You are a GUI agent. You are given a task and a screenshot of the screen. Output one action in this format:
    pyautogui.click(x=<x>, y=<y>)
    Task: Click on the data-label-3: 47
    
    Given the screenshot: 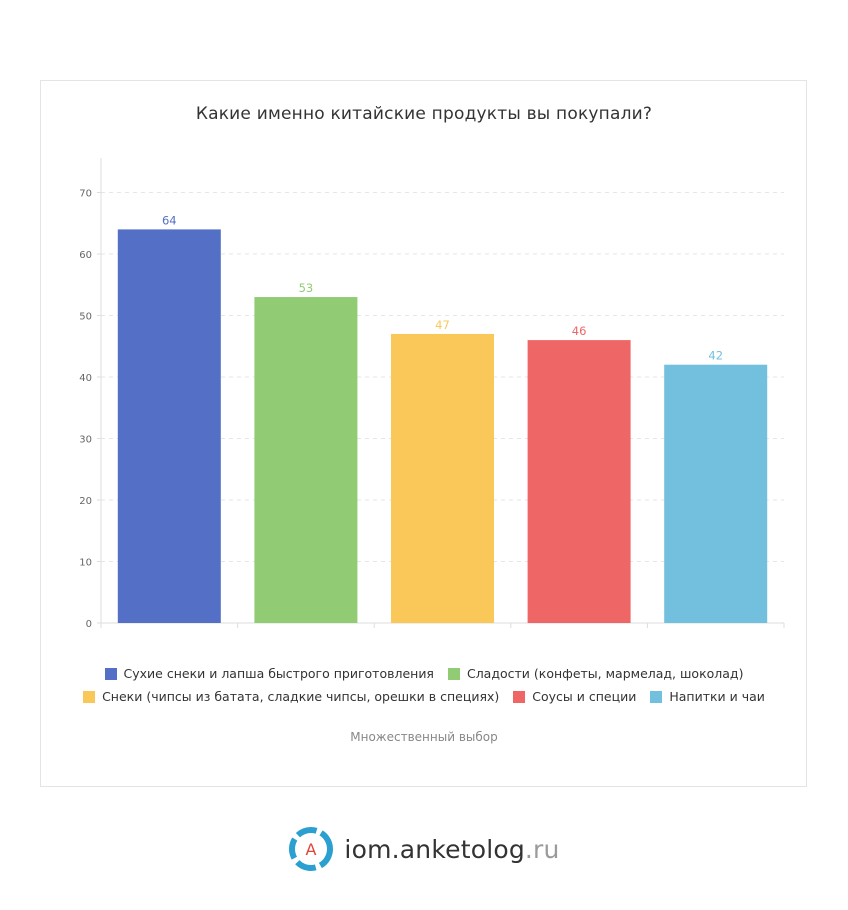 What is the action you would take?
    pyautogui.click(x=442, y=325)
    